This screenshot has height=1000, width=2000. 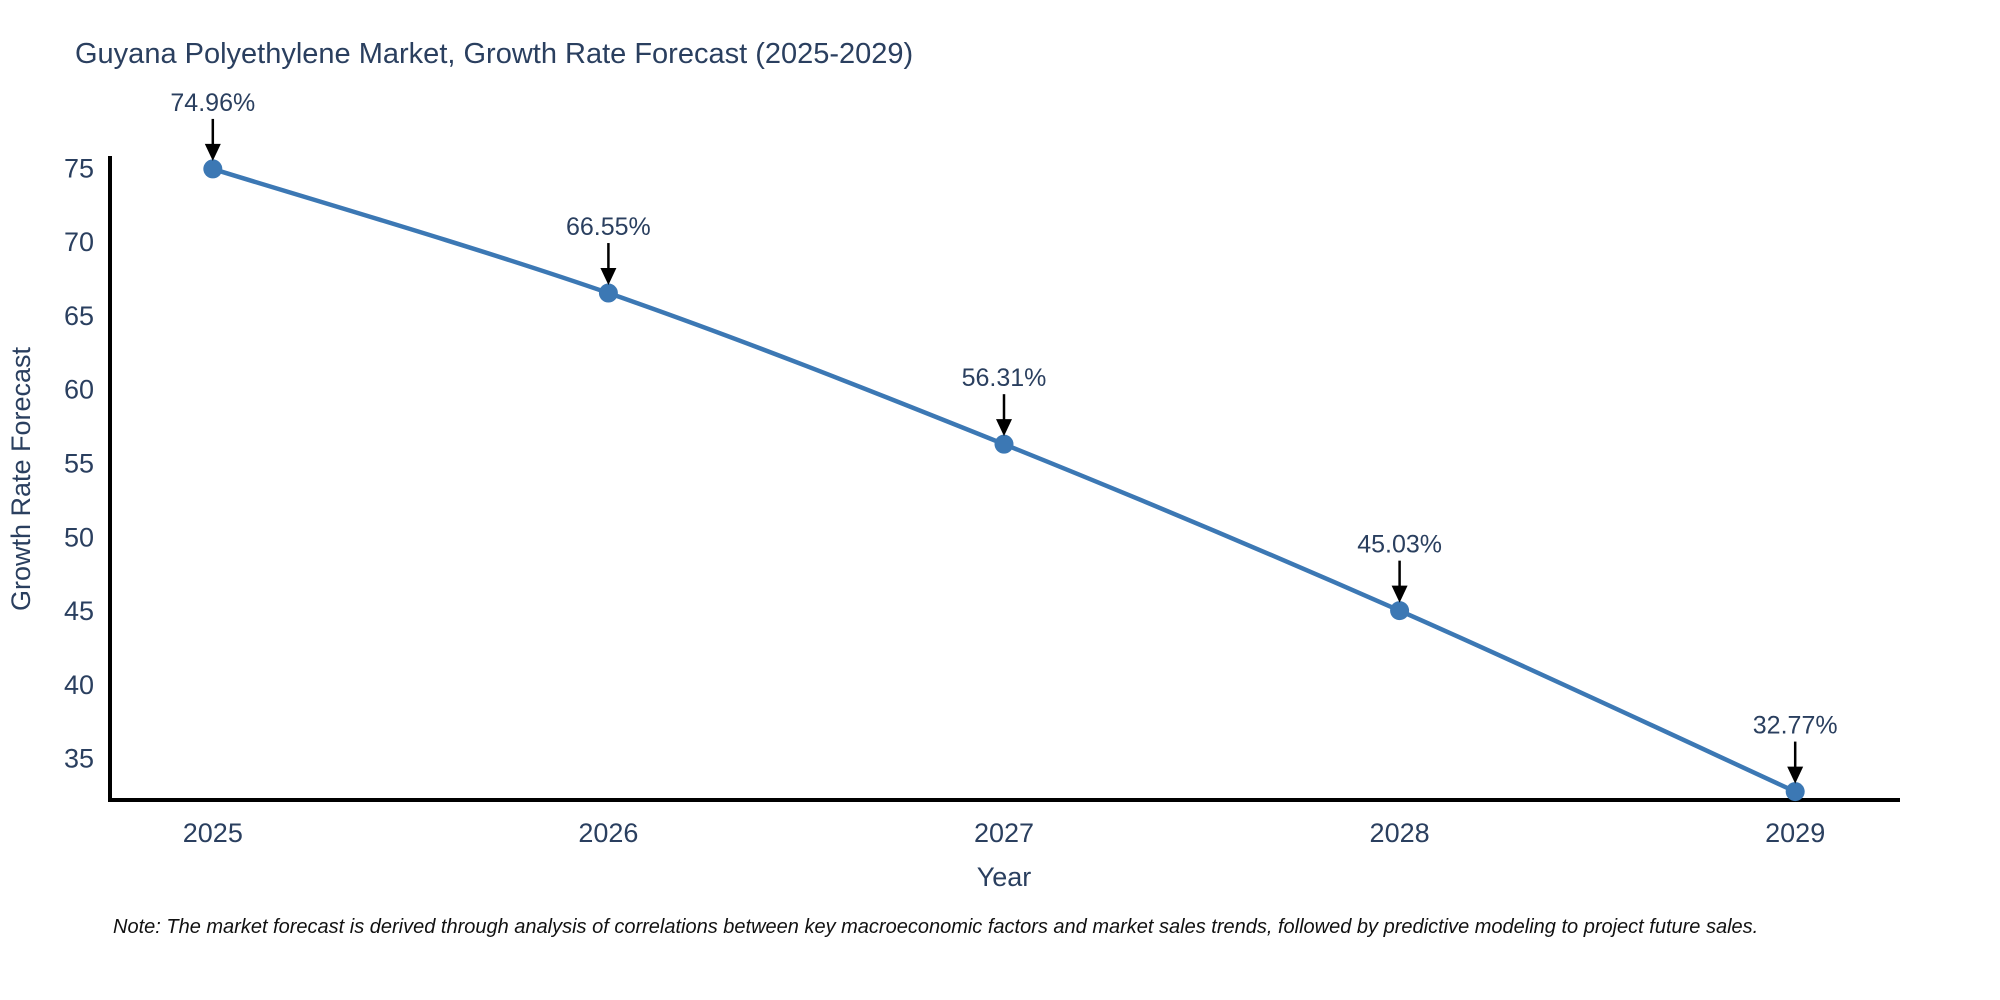 I want to click on x-tick-label: 2026, so click(x=608, y=833).